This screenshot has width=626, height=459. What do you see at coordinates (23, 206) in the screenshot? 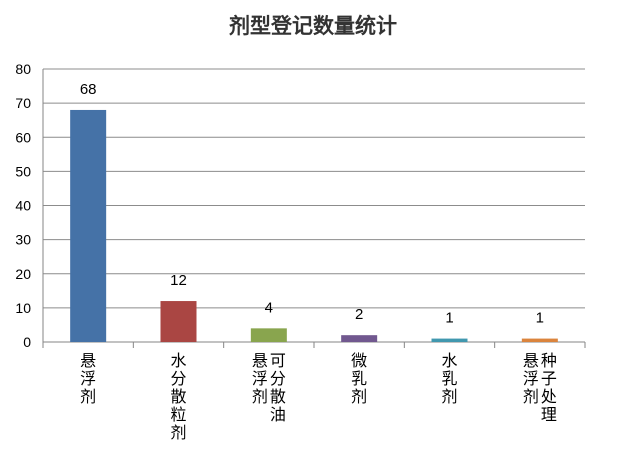
I see `y-tick-label: 40` at bounding box center [23, 206].